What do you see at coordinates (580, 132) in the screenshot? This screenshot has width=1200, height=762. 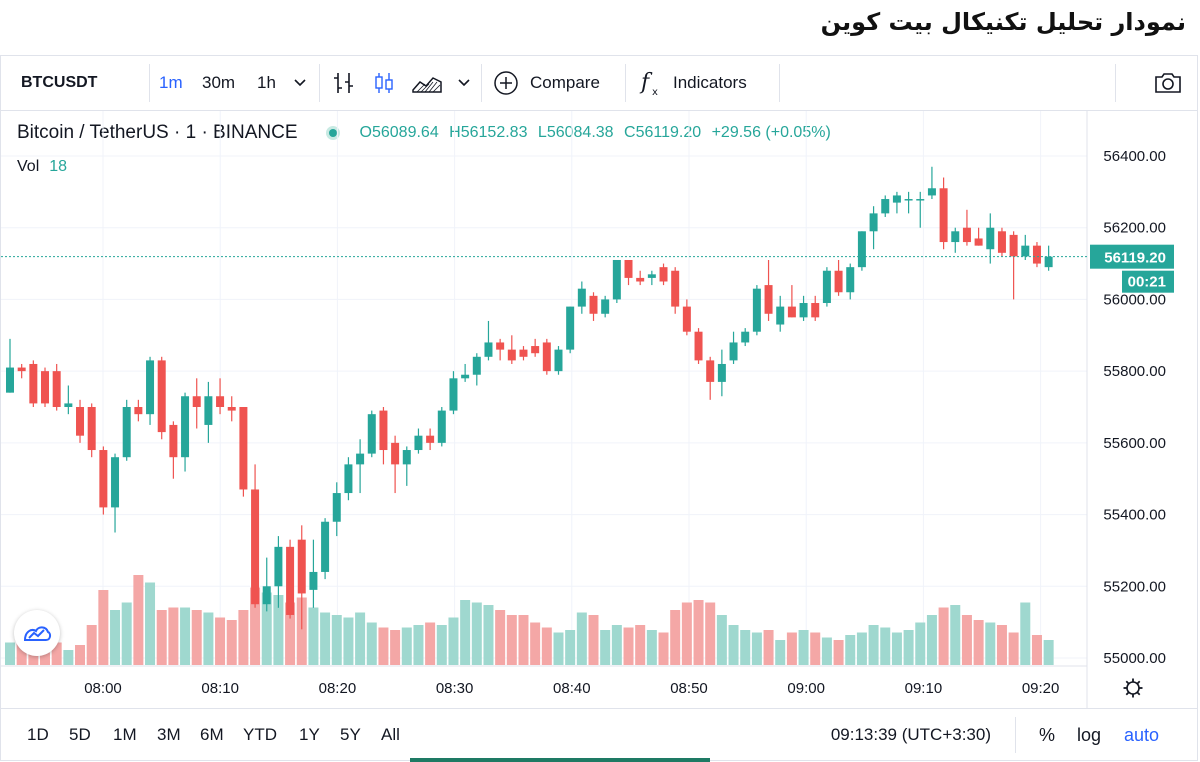 I see `low-value: 56084.38` at bounding box center [580, 132].